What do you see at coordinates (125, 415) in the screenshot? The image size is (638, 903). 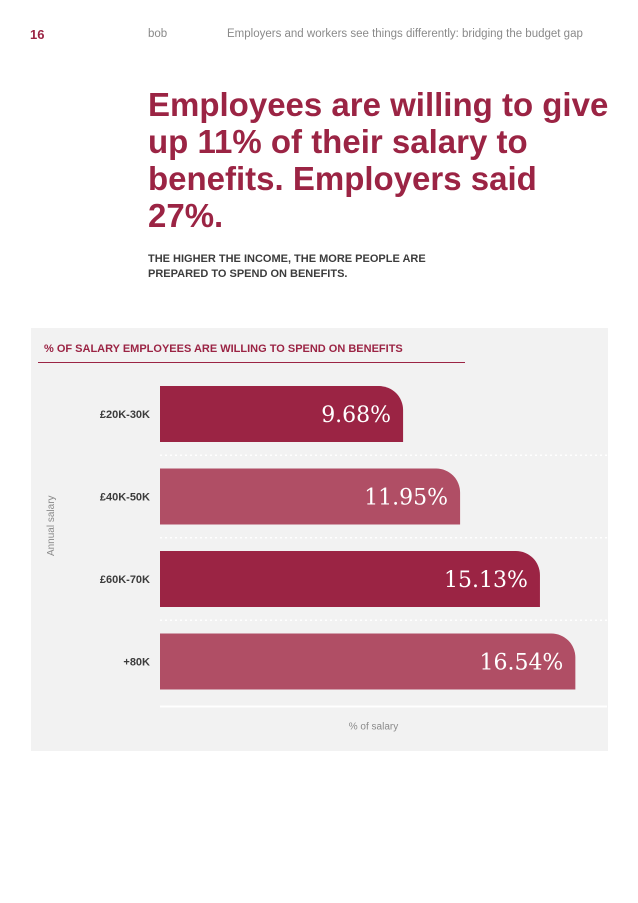 I see `category-label: £20K-30K` at bounding box center [125, 415].